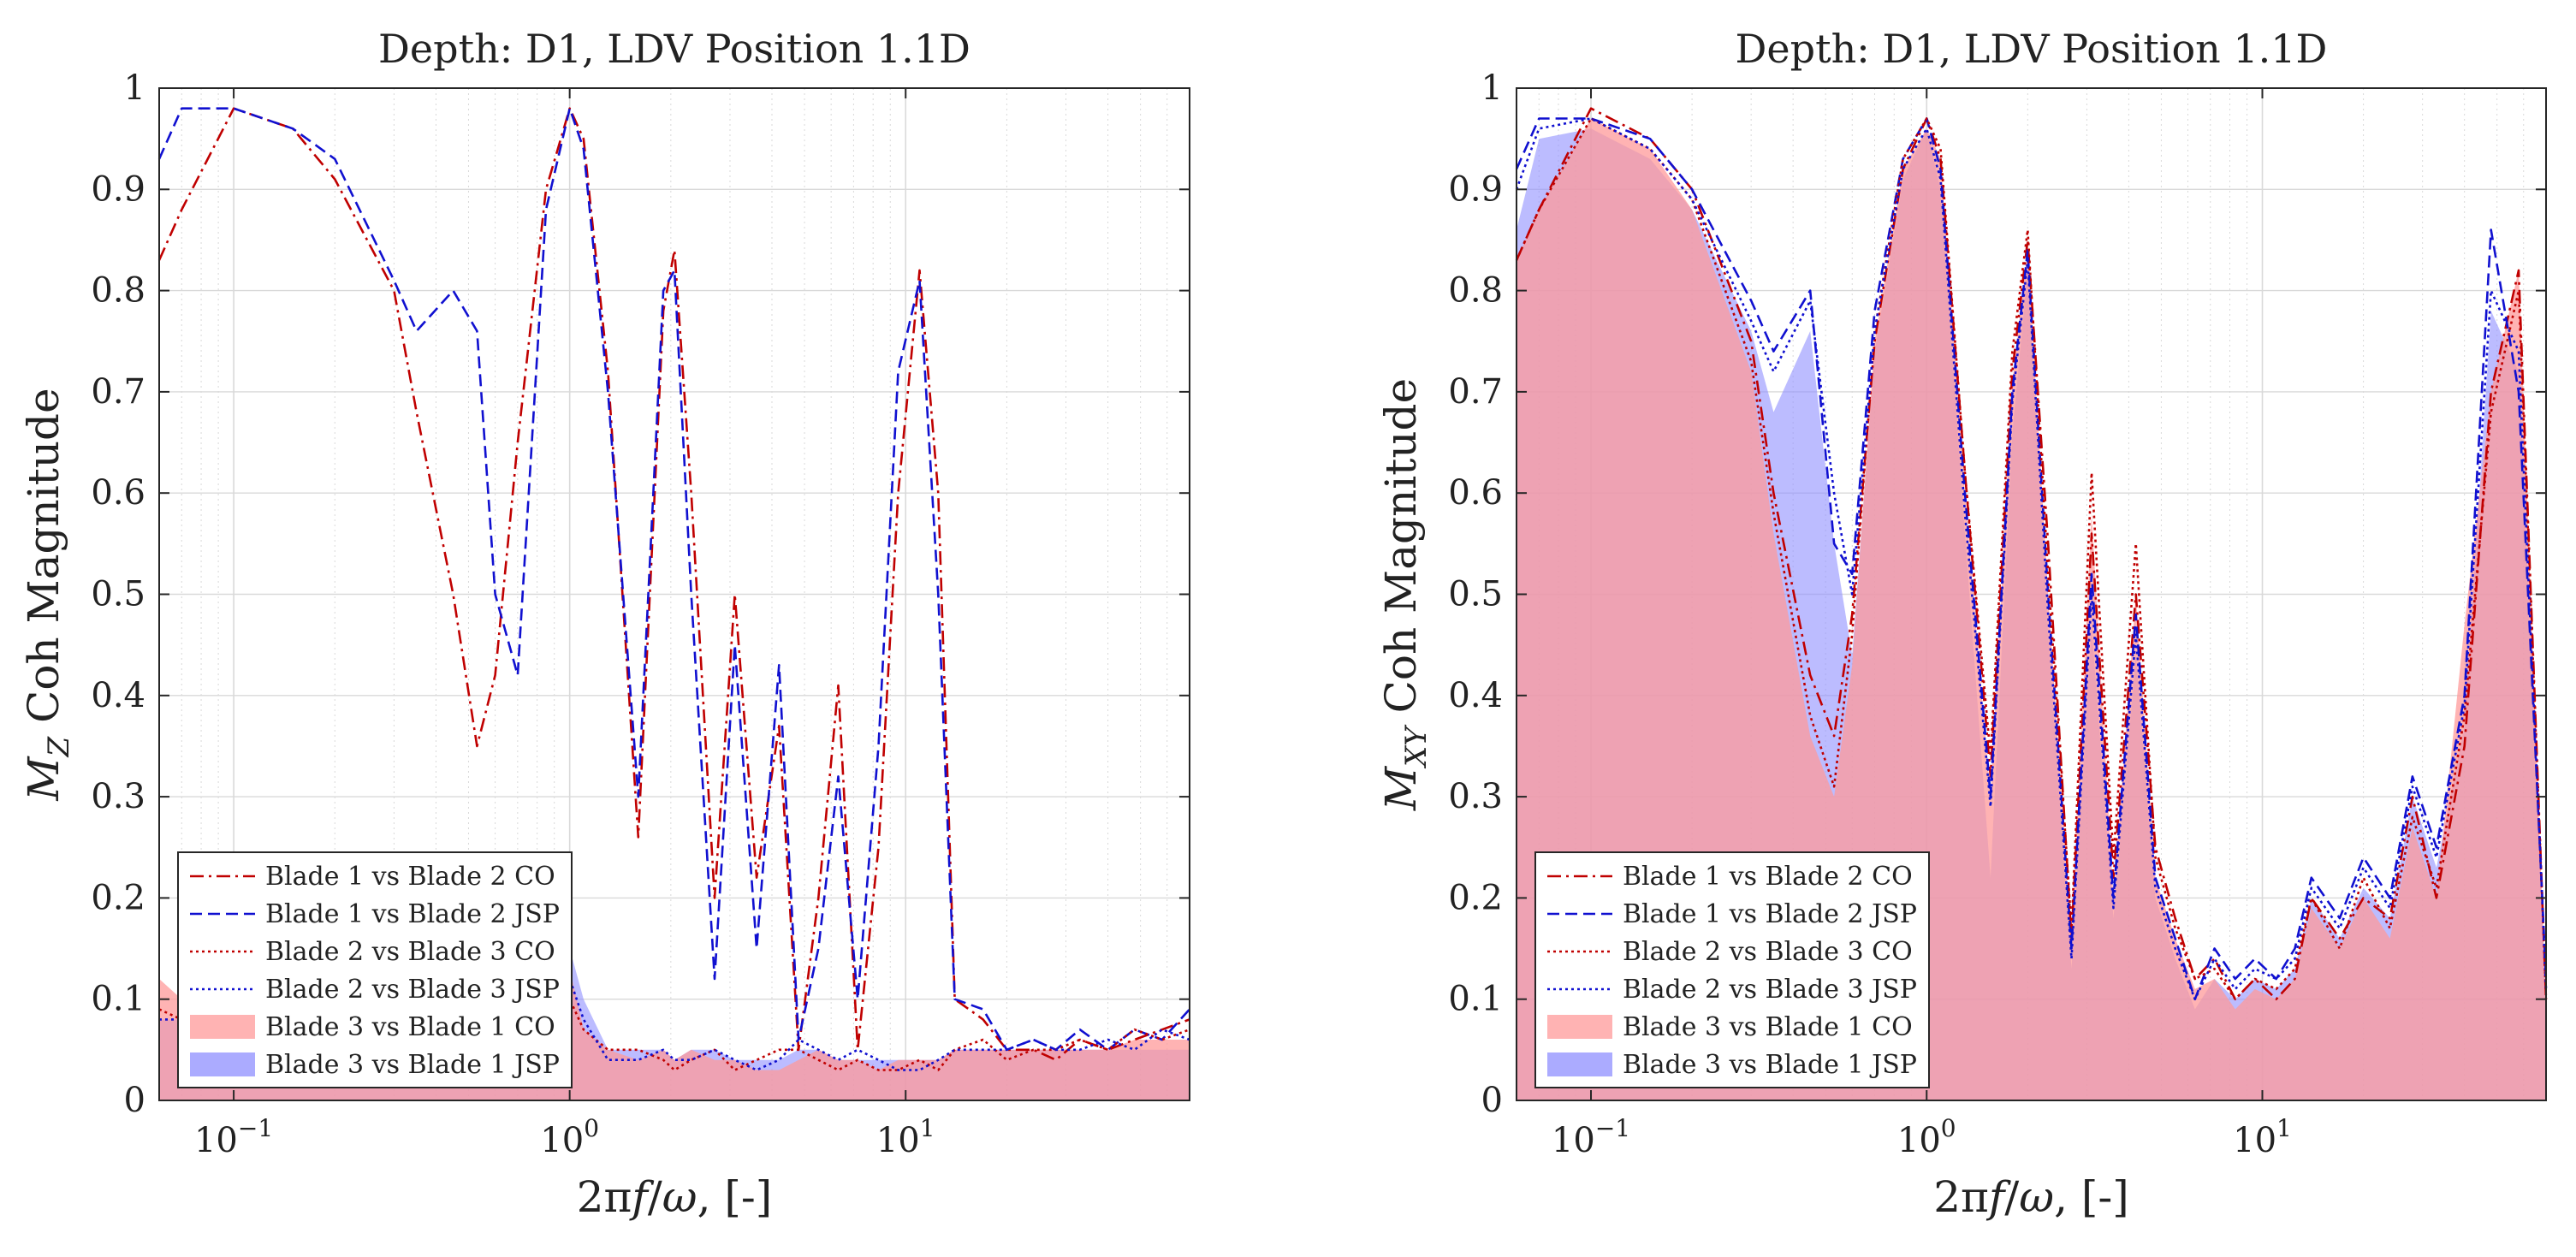 The image size is (2576, 1257). I want to click on y-axis-label: MZ Coh Magnitude, so click(47, 594).